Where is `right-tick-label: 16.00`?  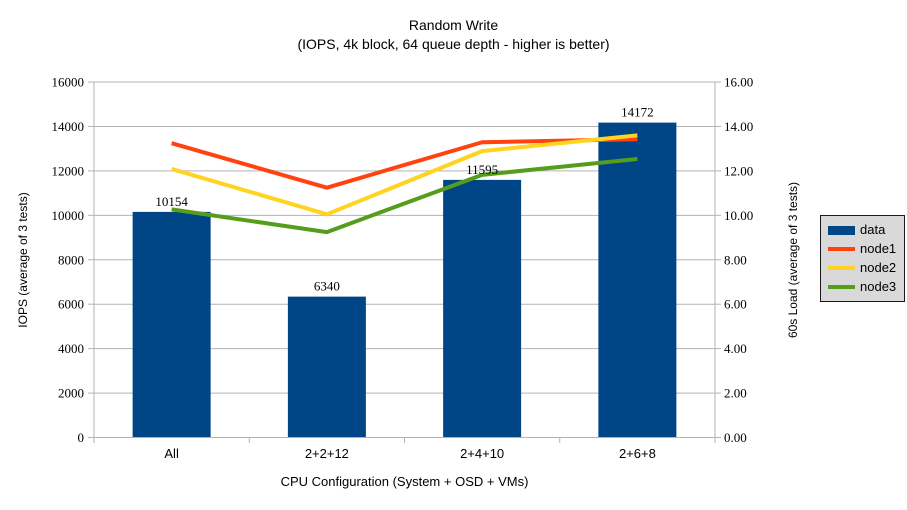 right-tick-label: 16.00 is located at coordinates (738, 82).